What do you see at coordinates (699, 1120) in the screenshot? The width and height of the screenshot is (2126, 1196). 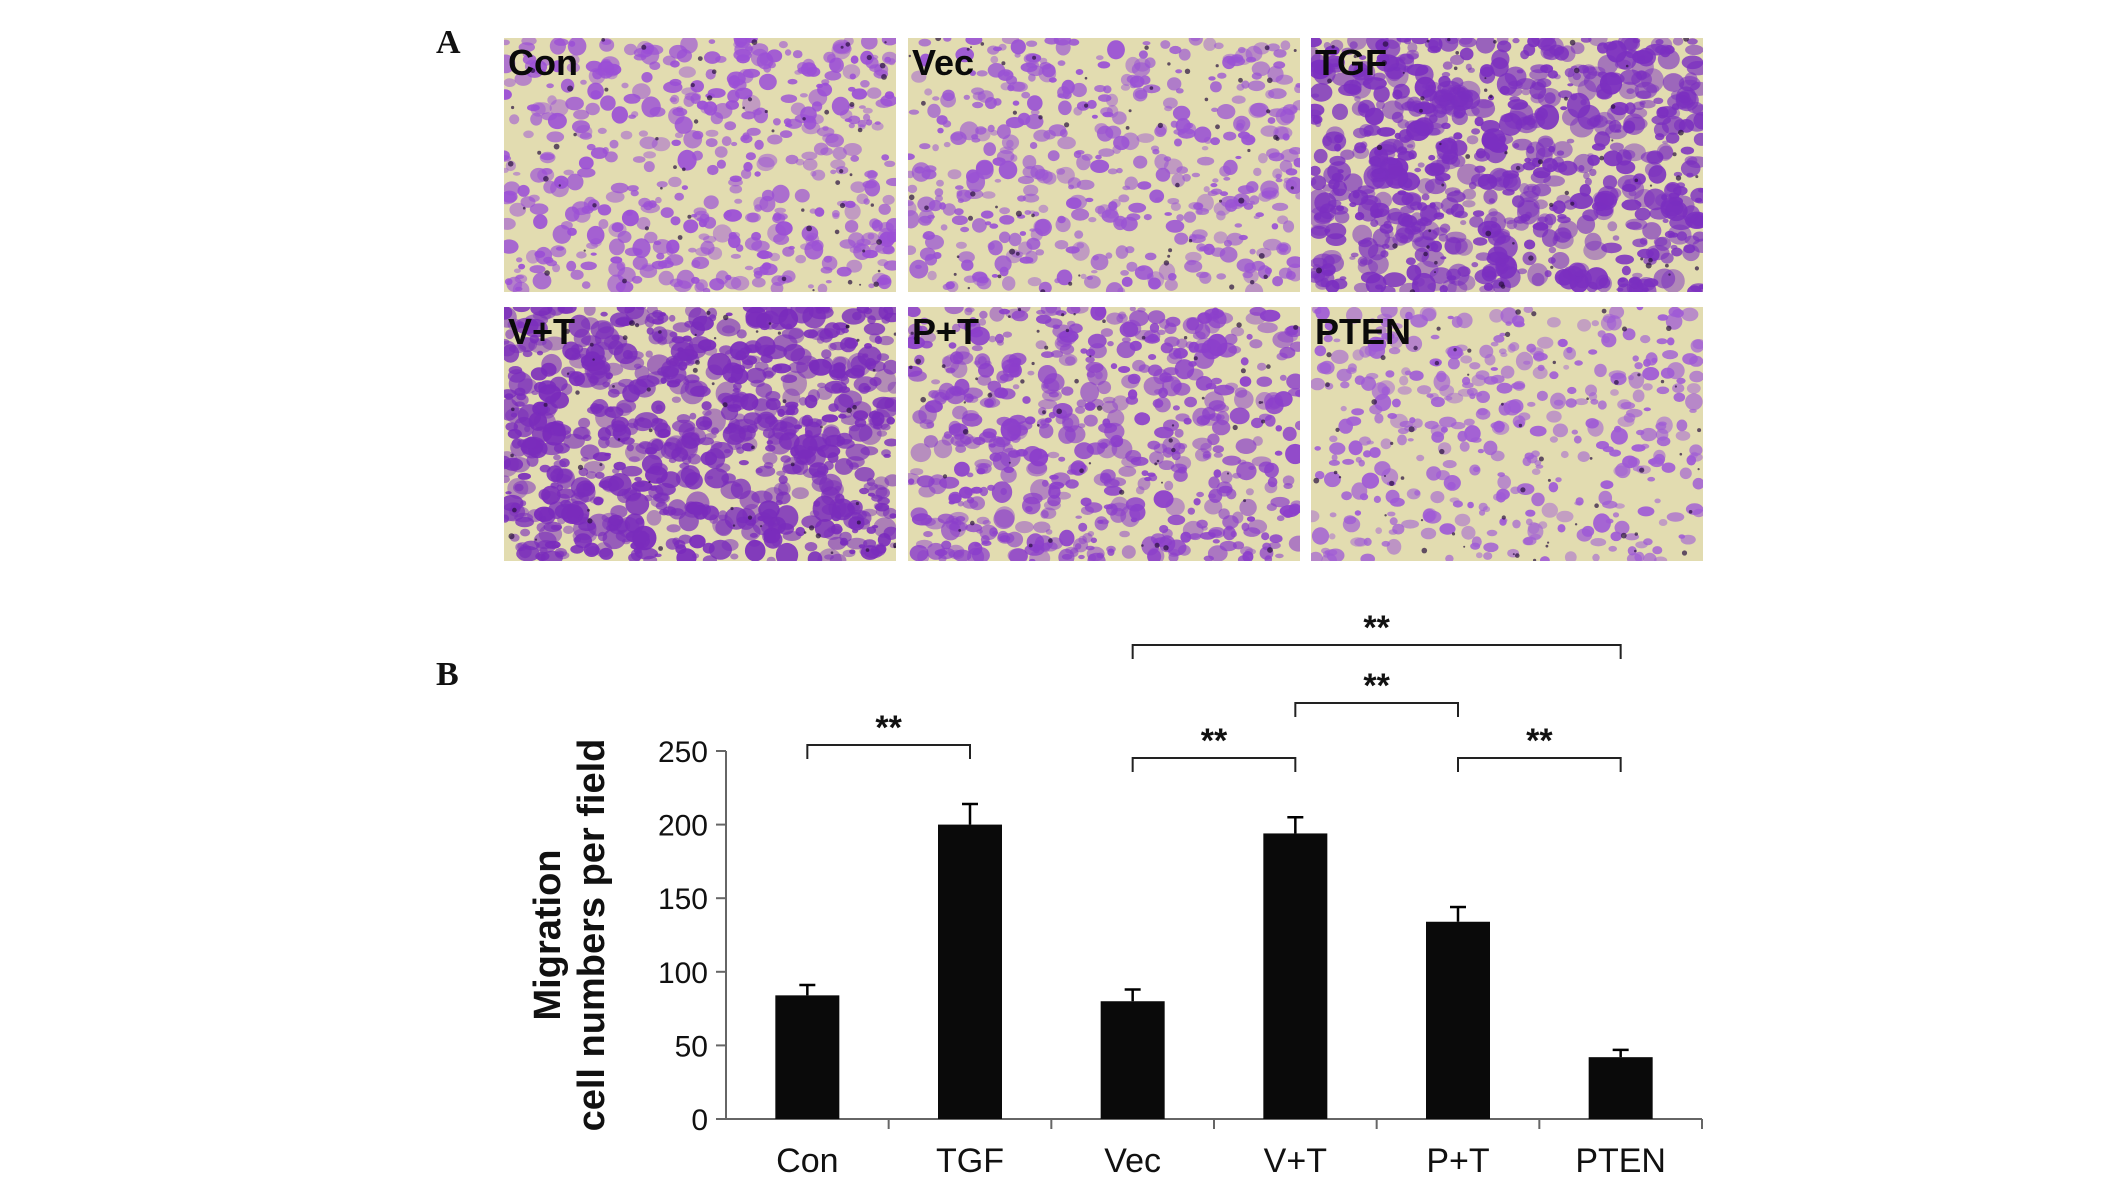 I see `y-tick-label: 0` at bounding box center [699, 1120].